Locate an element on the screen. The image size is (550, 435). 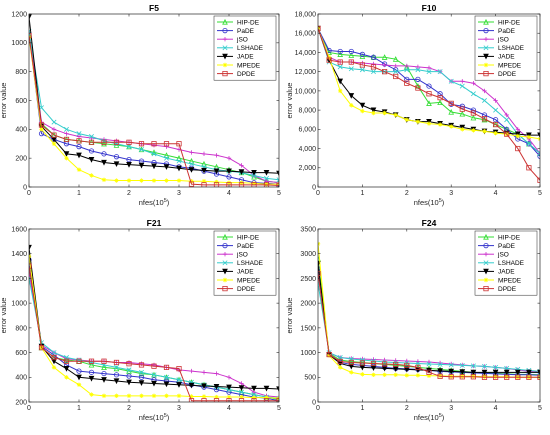
x-tick-label: 5 is located at coordinates (540, 193).